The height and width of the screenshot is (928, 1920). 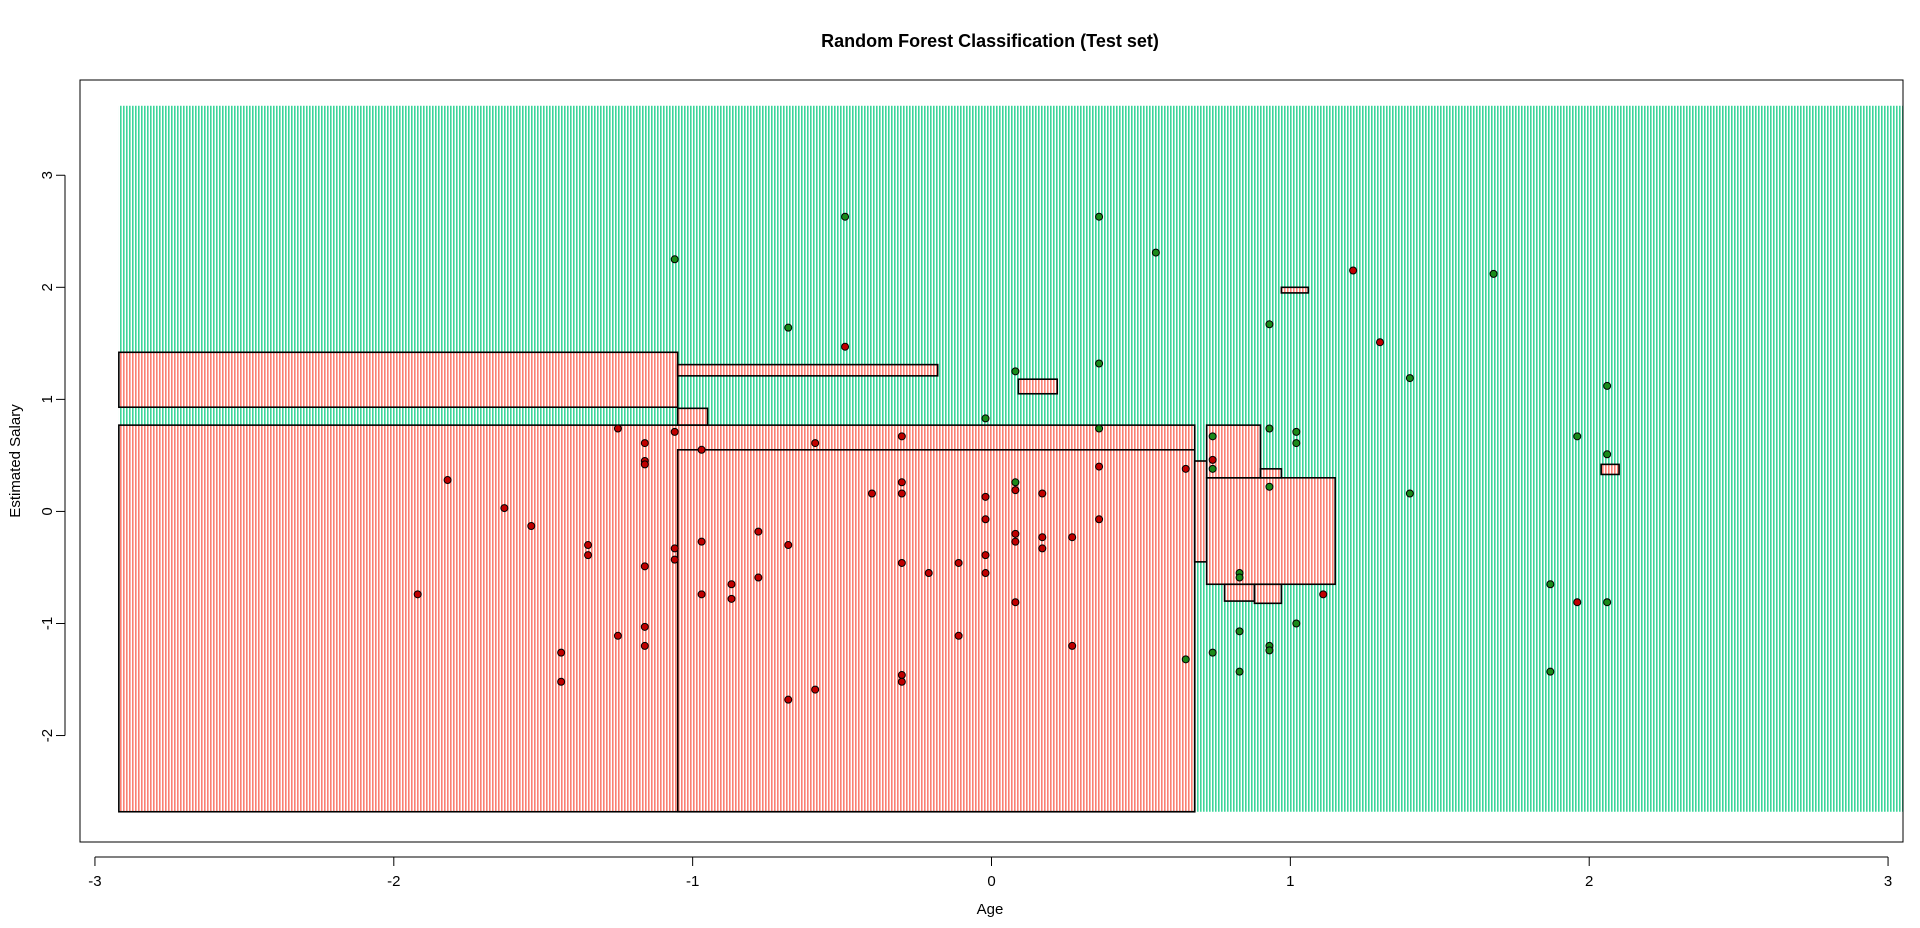 I want to click on x-tick-label: 2, so click(x=1589, y=881).